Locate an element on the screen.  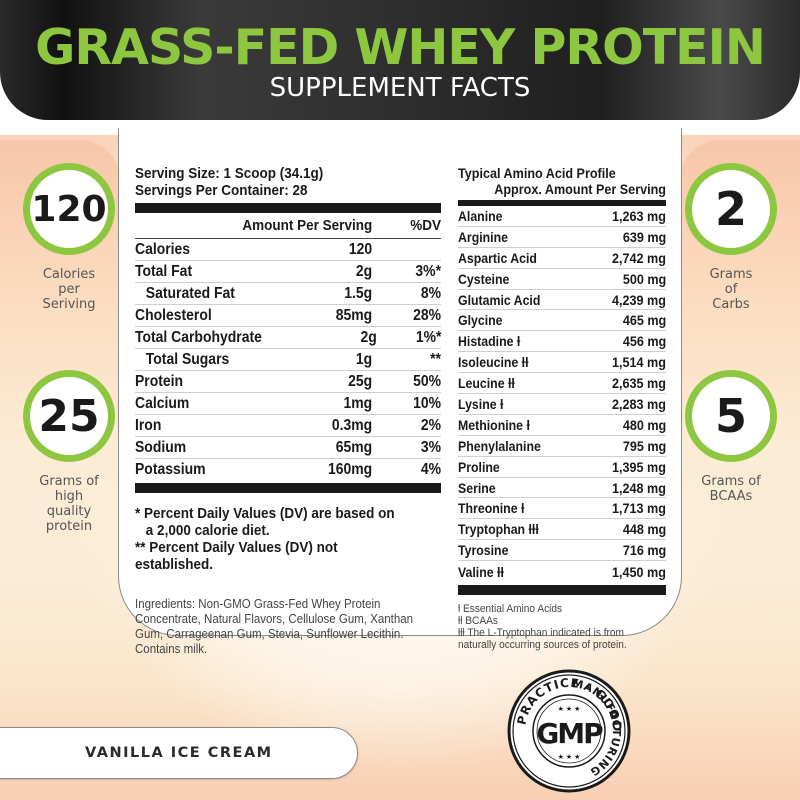
footnote-line: * Percent Daily Values (DV) are based on is located at coordinates (265, 513).